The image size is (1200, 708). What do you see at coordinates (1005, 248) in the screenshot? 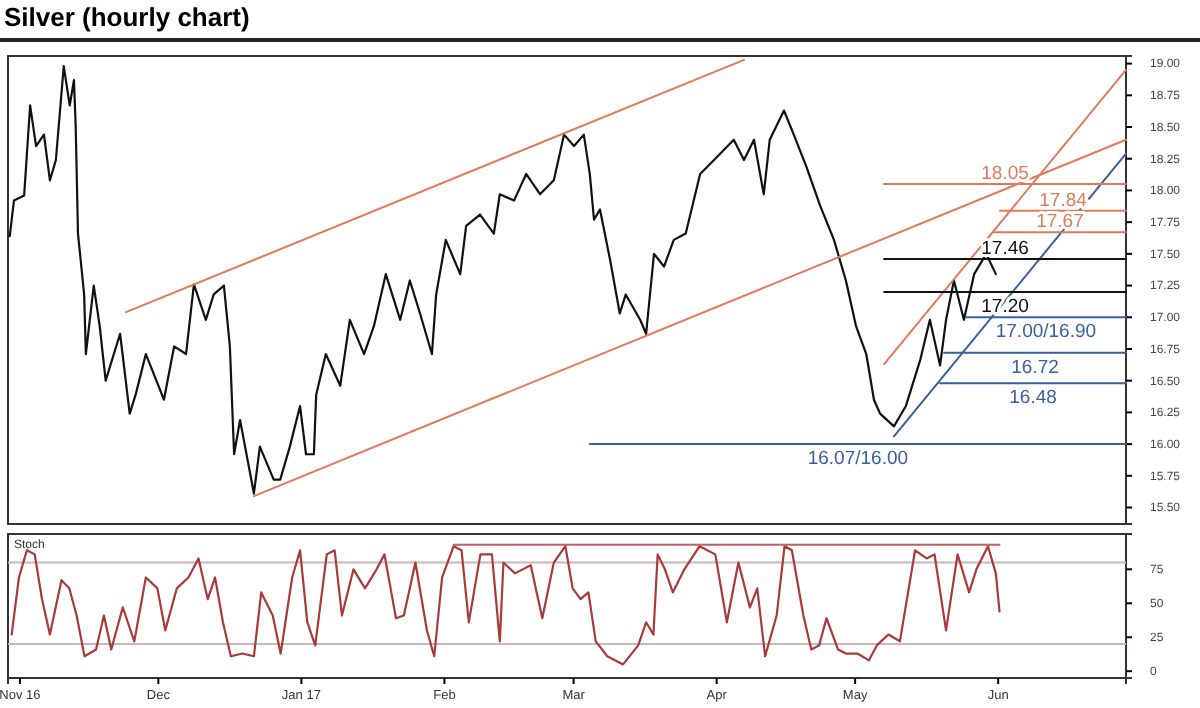
I see `series-label: 17.46` at bounding box center [1005, 248].